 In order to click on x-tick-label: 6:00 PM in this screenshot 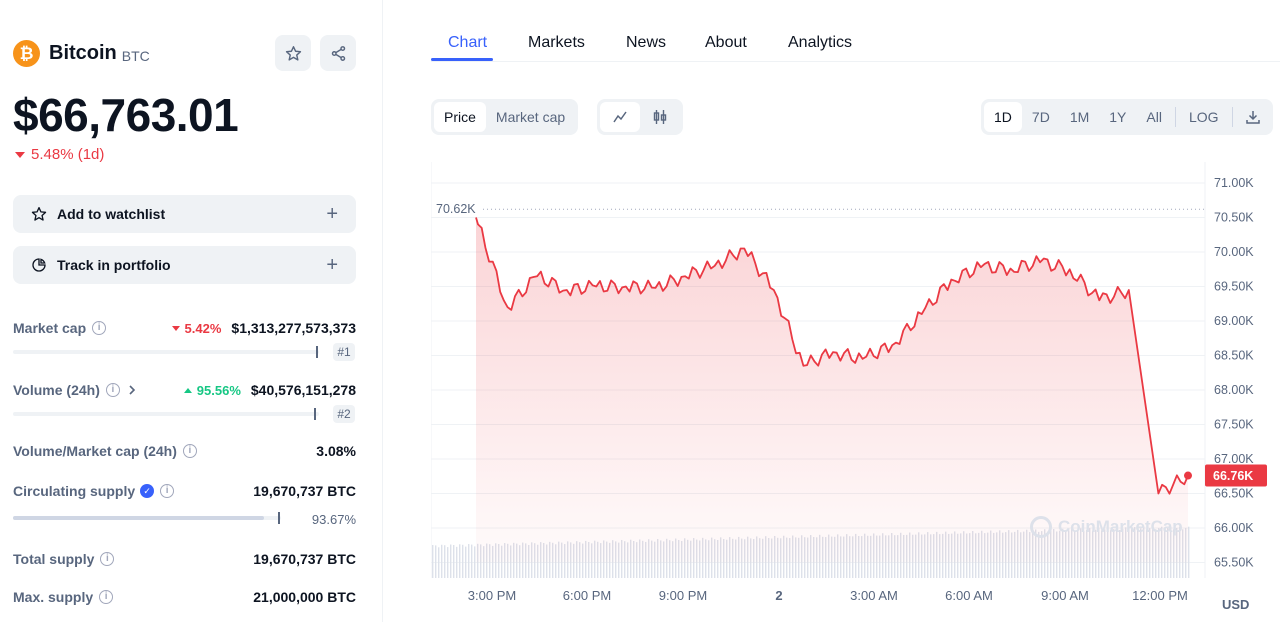, I will do `click(587, 595)`.